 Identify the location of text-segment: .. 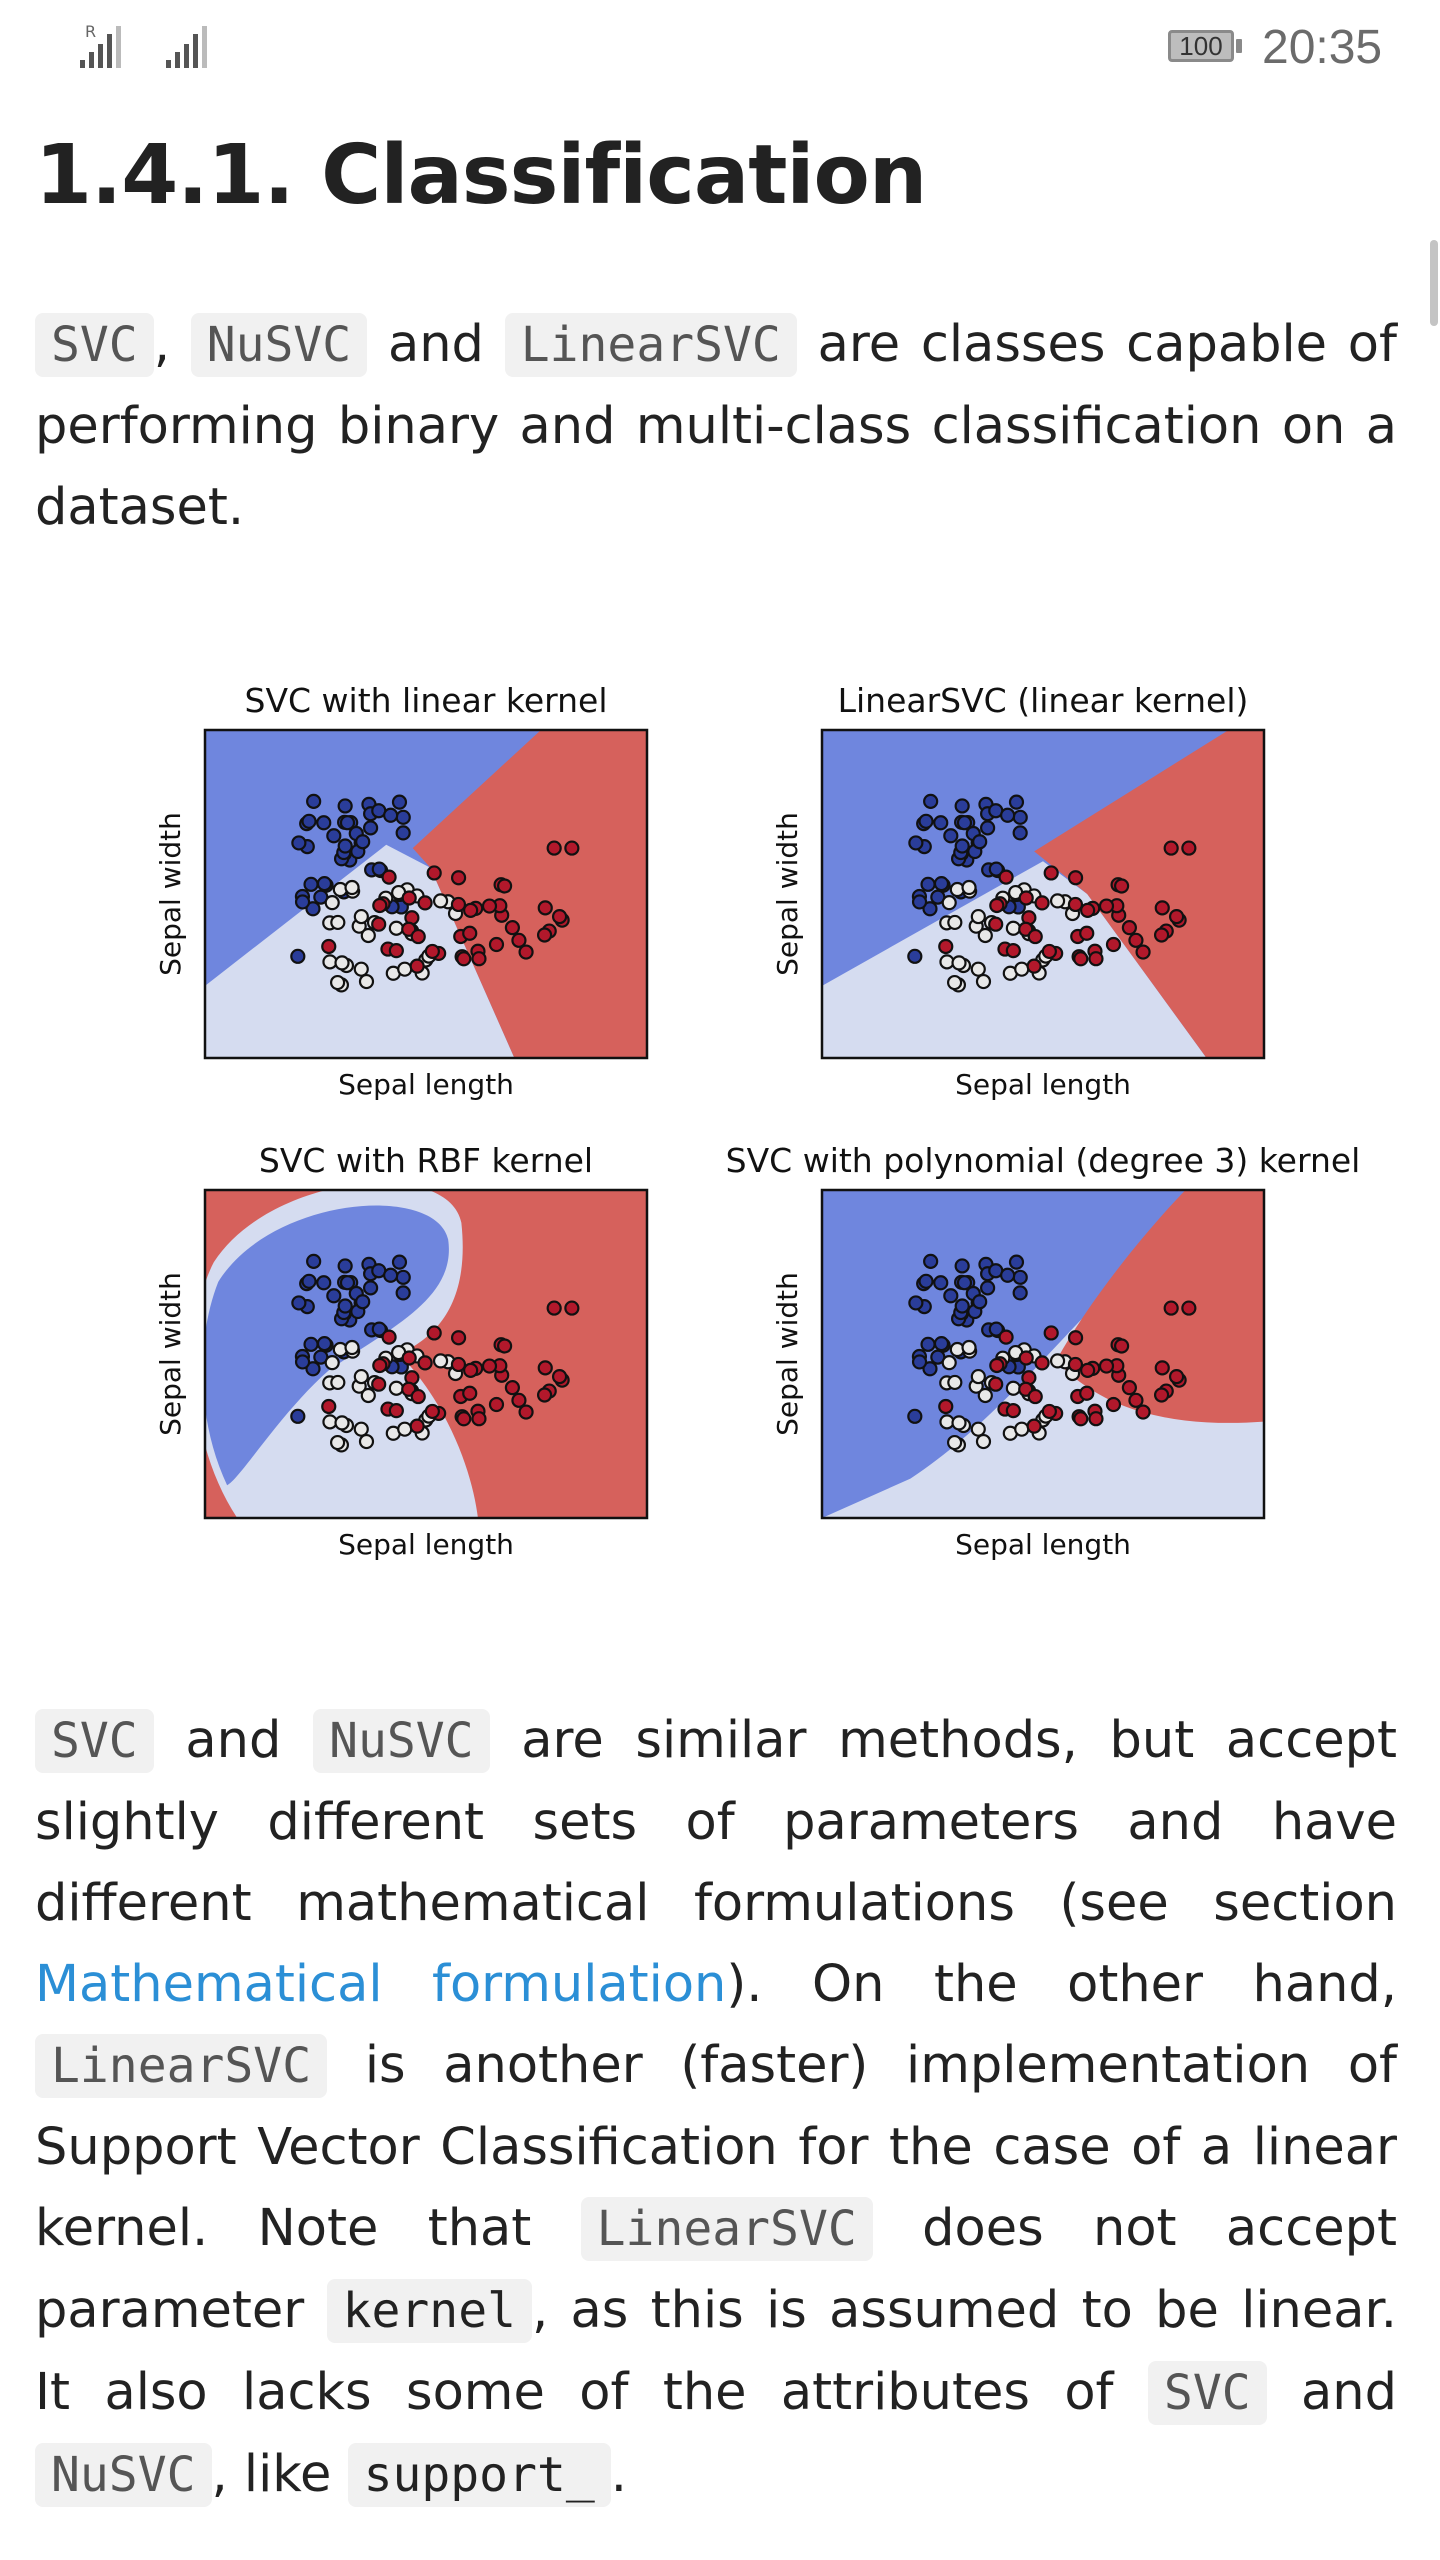
(618, 2474).